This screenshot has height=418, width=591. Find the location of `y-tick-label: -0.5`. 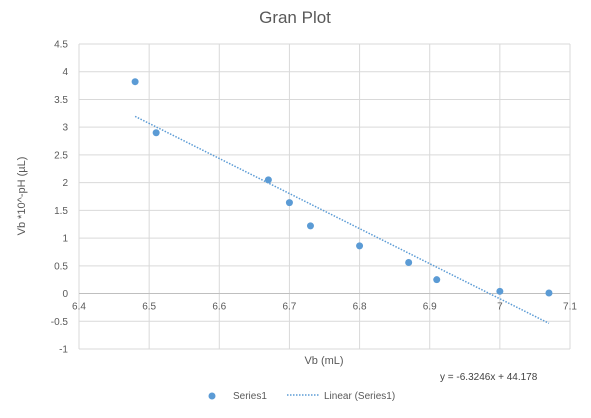

y-tick-label: -0.5 is located at coordinates (60, 322).